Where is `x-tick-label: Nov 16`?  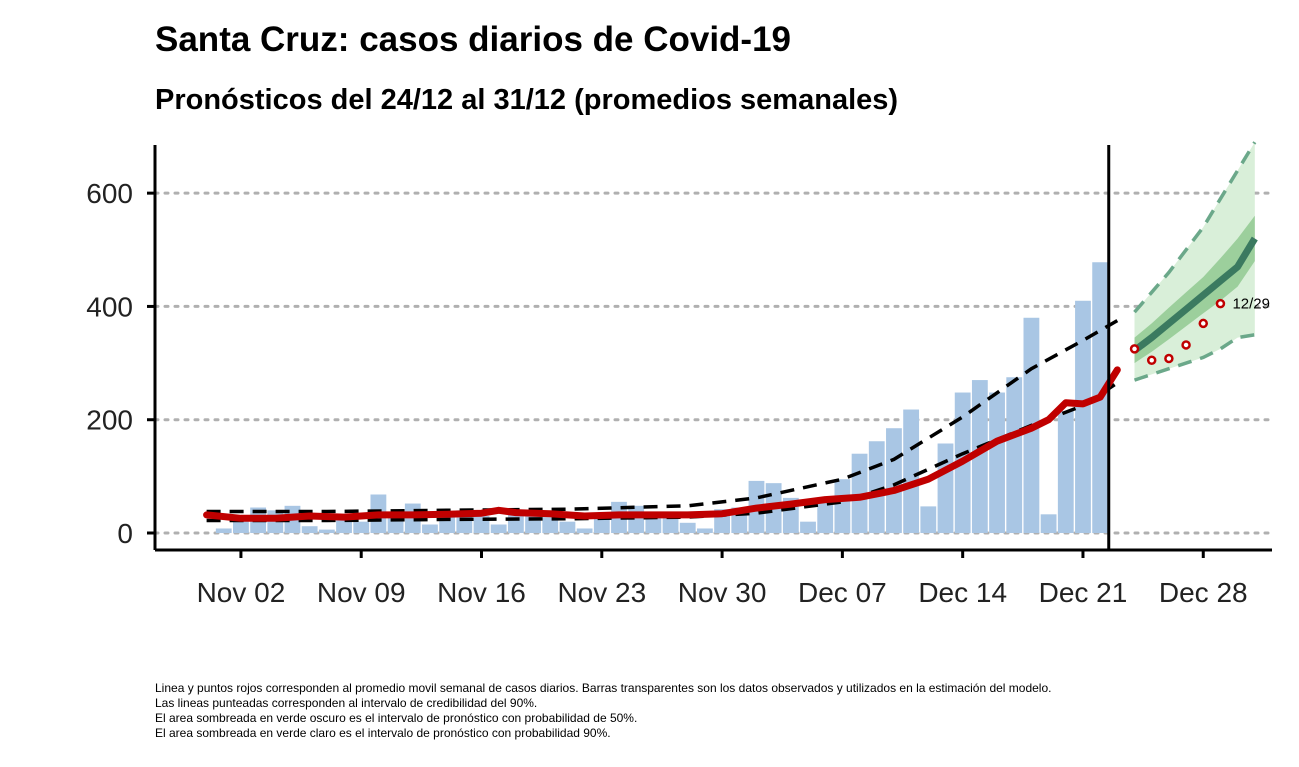 x-tick-label: Nov 16 is located at coordinates (481, 592).